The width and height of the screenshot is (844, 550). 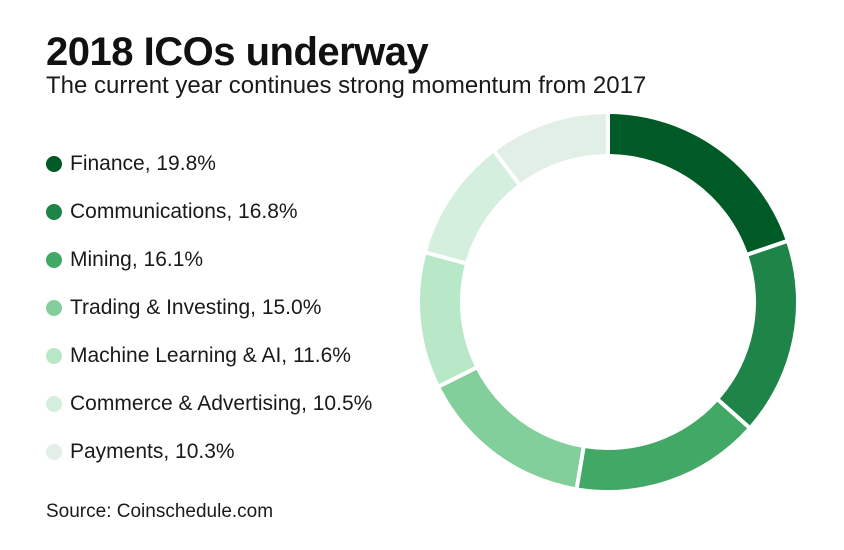 What do you see at coordinates (697, 183) in the screenshot?
I see `donut-slice-finance` at bounding box center [697, 183].